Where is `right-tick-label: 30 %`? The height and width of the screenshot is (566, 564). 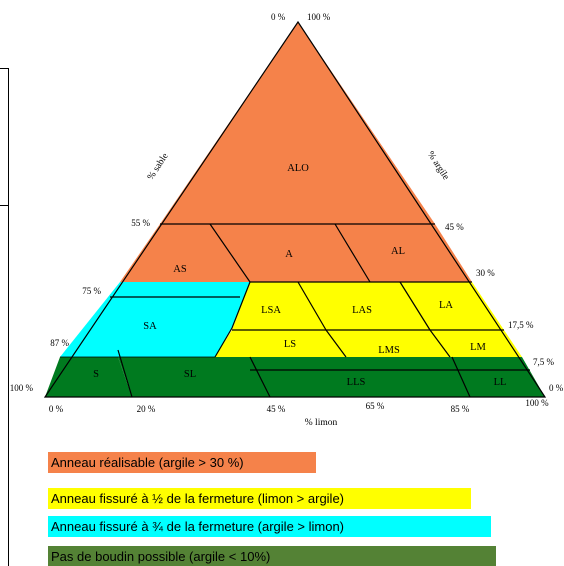 right-tick-label: 30 % is located at coordinates (485, 273).